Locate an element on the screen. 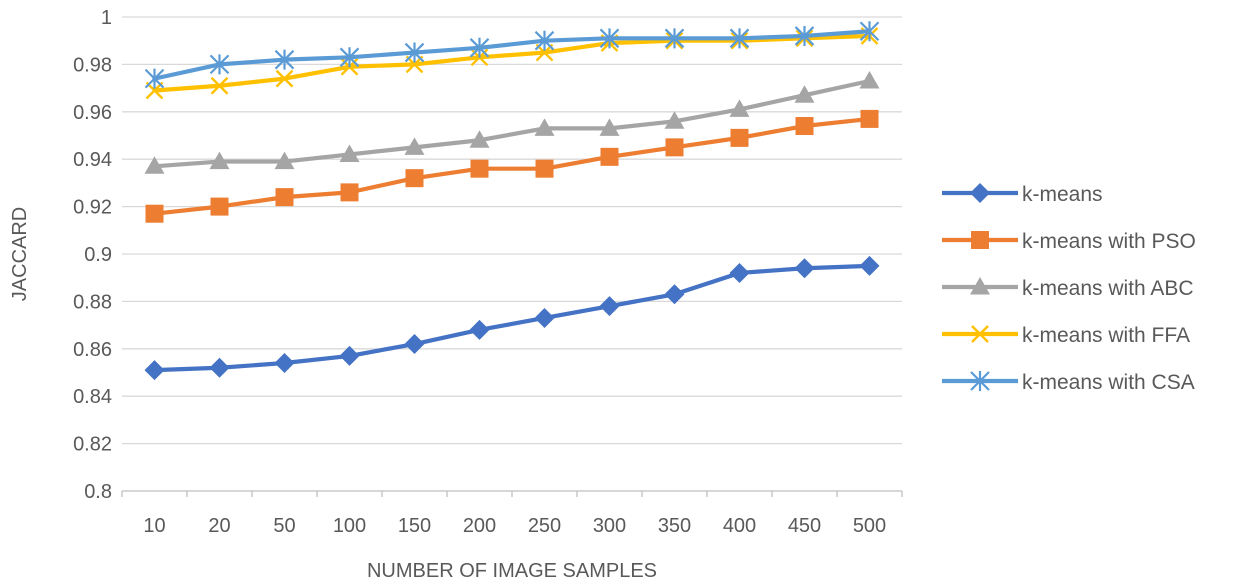  x-tick-label: 20 is located at coordinates (219, 526).